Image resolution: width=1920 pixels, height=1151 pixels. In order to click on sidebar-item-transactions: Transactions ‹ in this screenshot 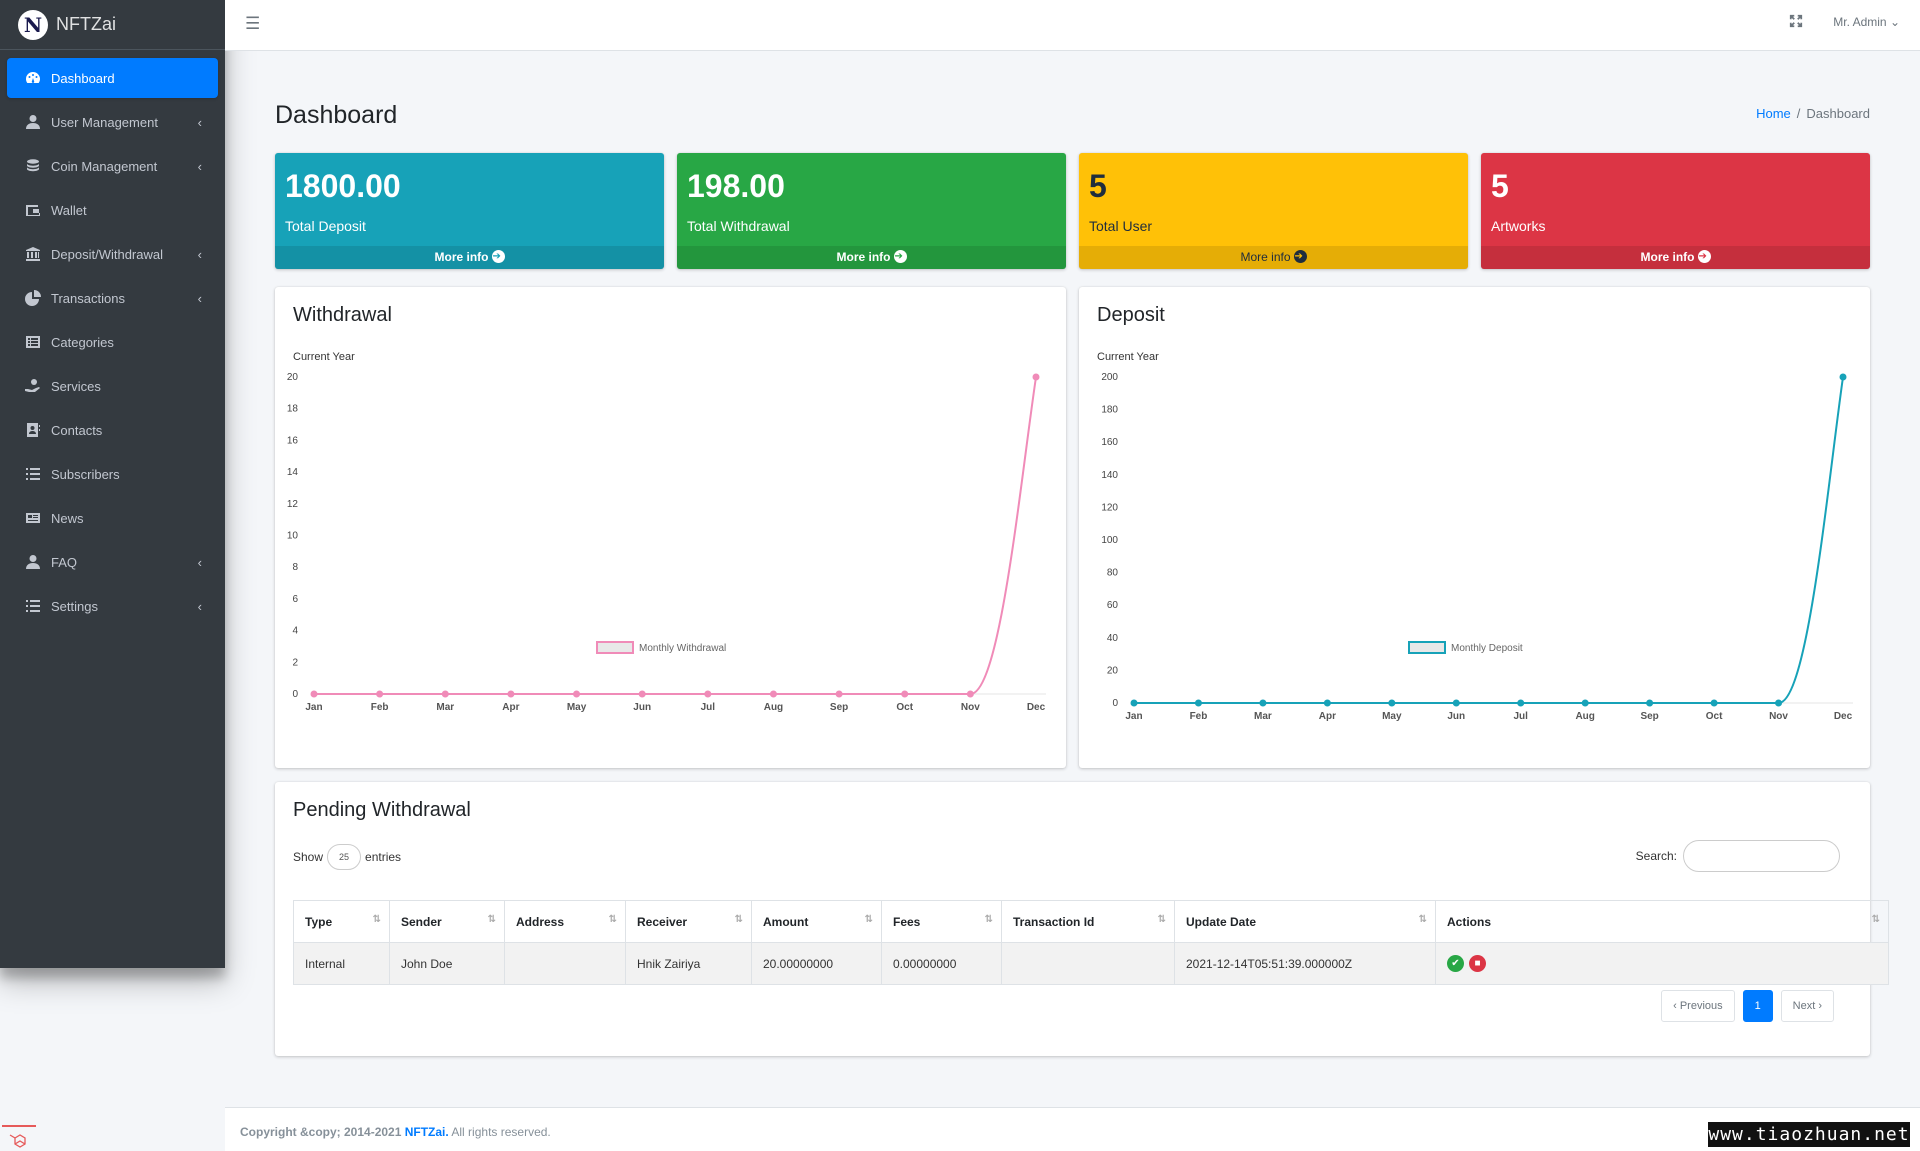, I will do `click(112, 298)`.